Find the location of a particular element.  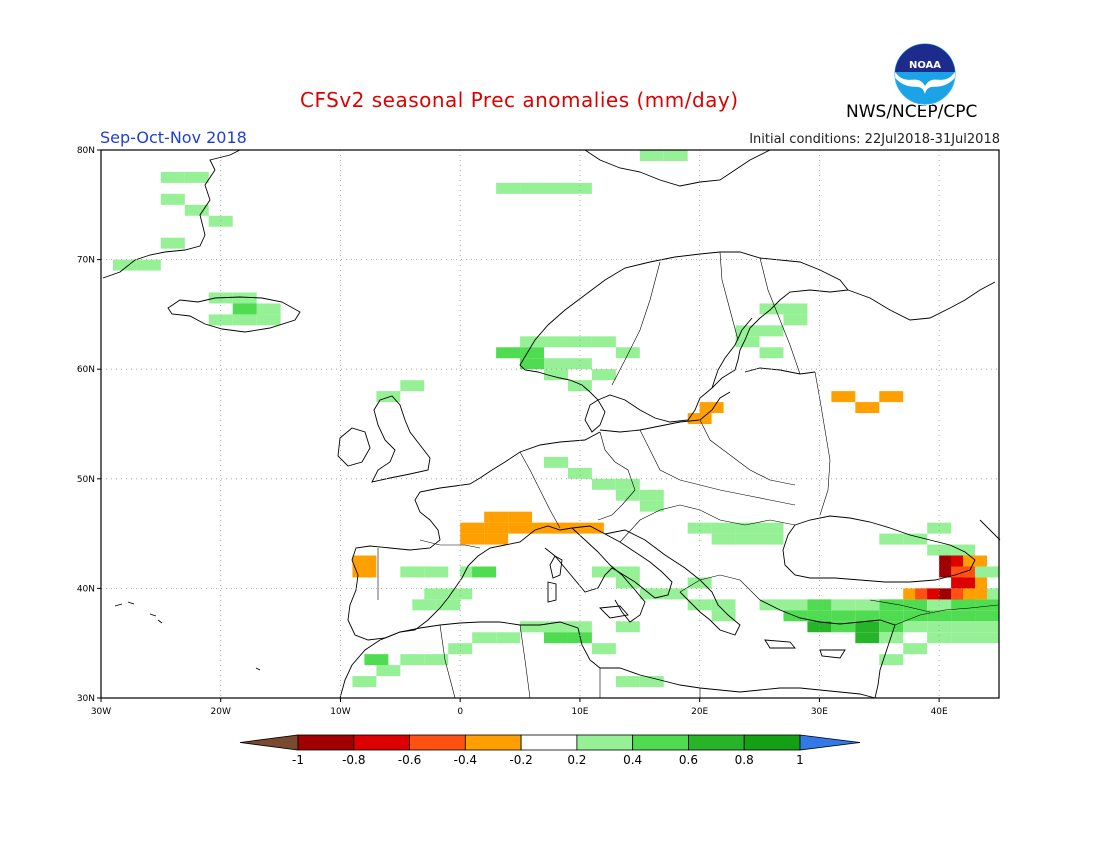

season-label: Sep-Oct-Nov 2018 is located at coordinates (173, 137).